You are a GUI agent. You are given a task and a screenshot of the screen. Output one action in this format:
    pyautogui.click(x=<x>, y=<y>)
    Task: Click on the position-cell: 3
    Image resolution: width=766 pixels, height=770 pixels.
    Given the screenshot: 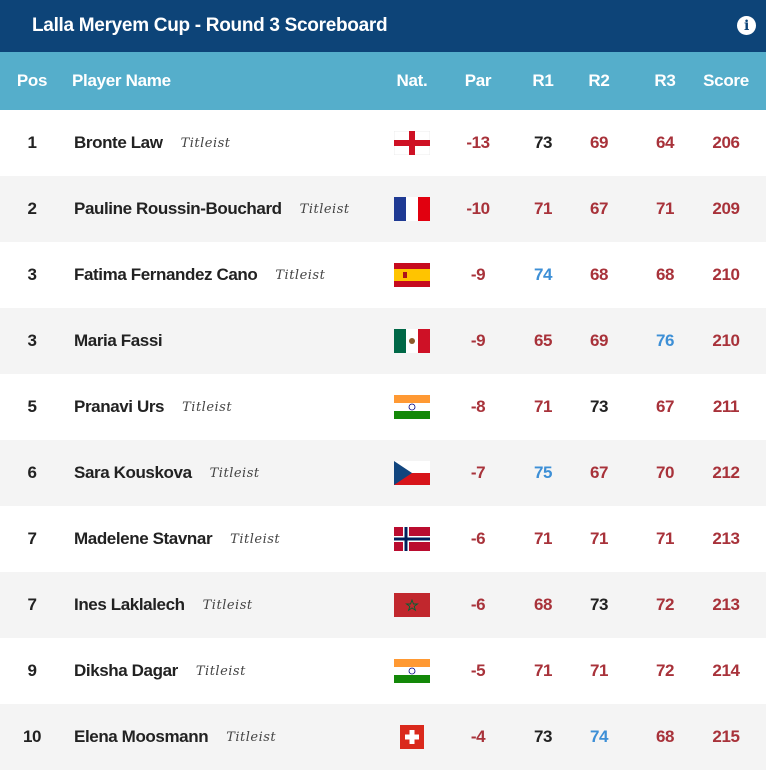 What is the action you would take?
    pyautogui.click(x=32, y=274)
    